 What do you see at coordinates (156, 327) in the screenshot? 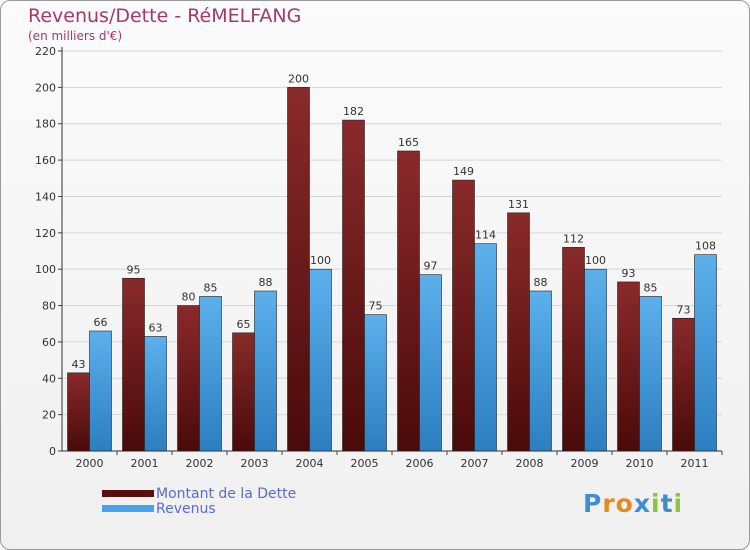
I see `data-label-revenue: 63` at bounding box center [156, 327].